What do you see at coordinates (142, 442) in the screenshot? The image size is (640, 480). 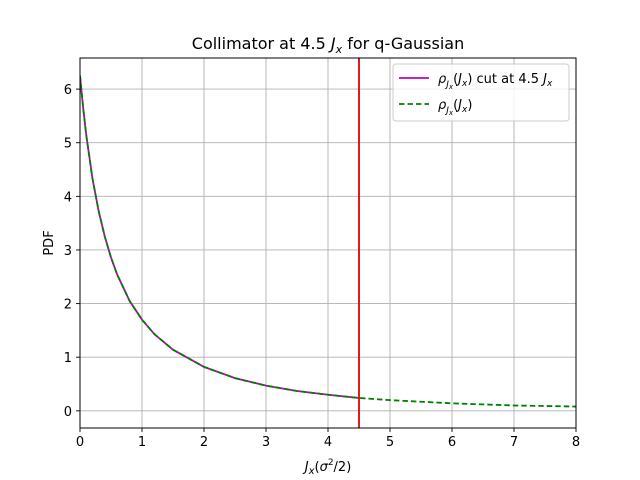 I see `x-tick-label: 1` at bounding box center [142, 442].